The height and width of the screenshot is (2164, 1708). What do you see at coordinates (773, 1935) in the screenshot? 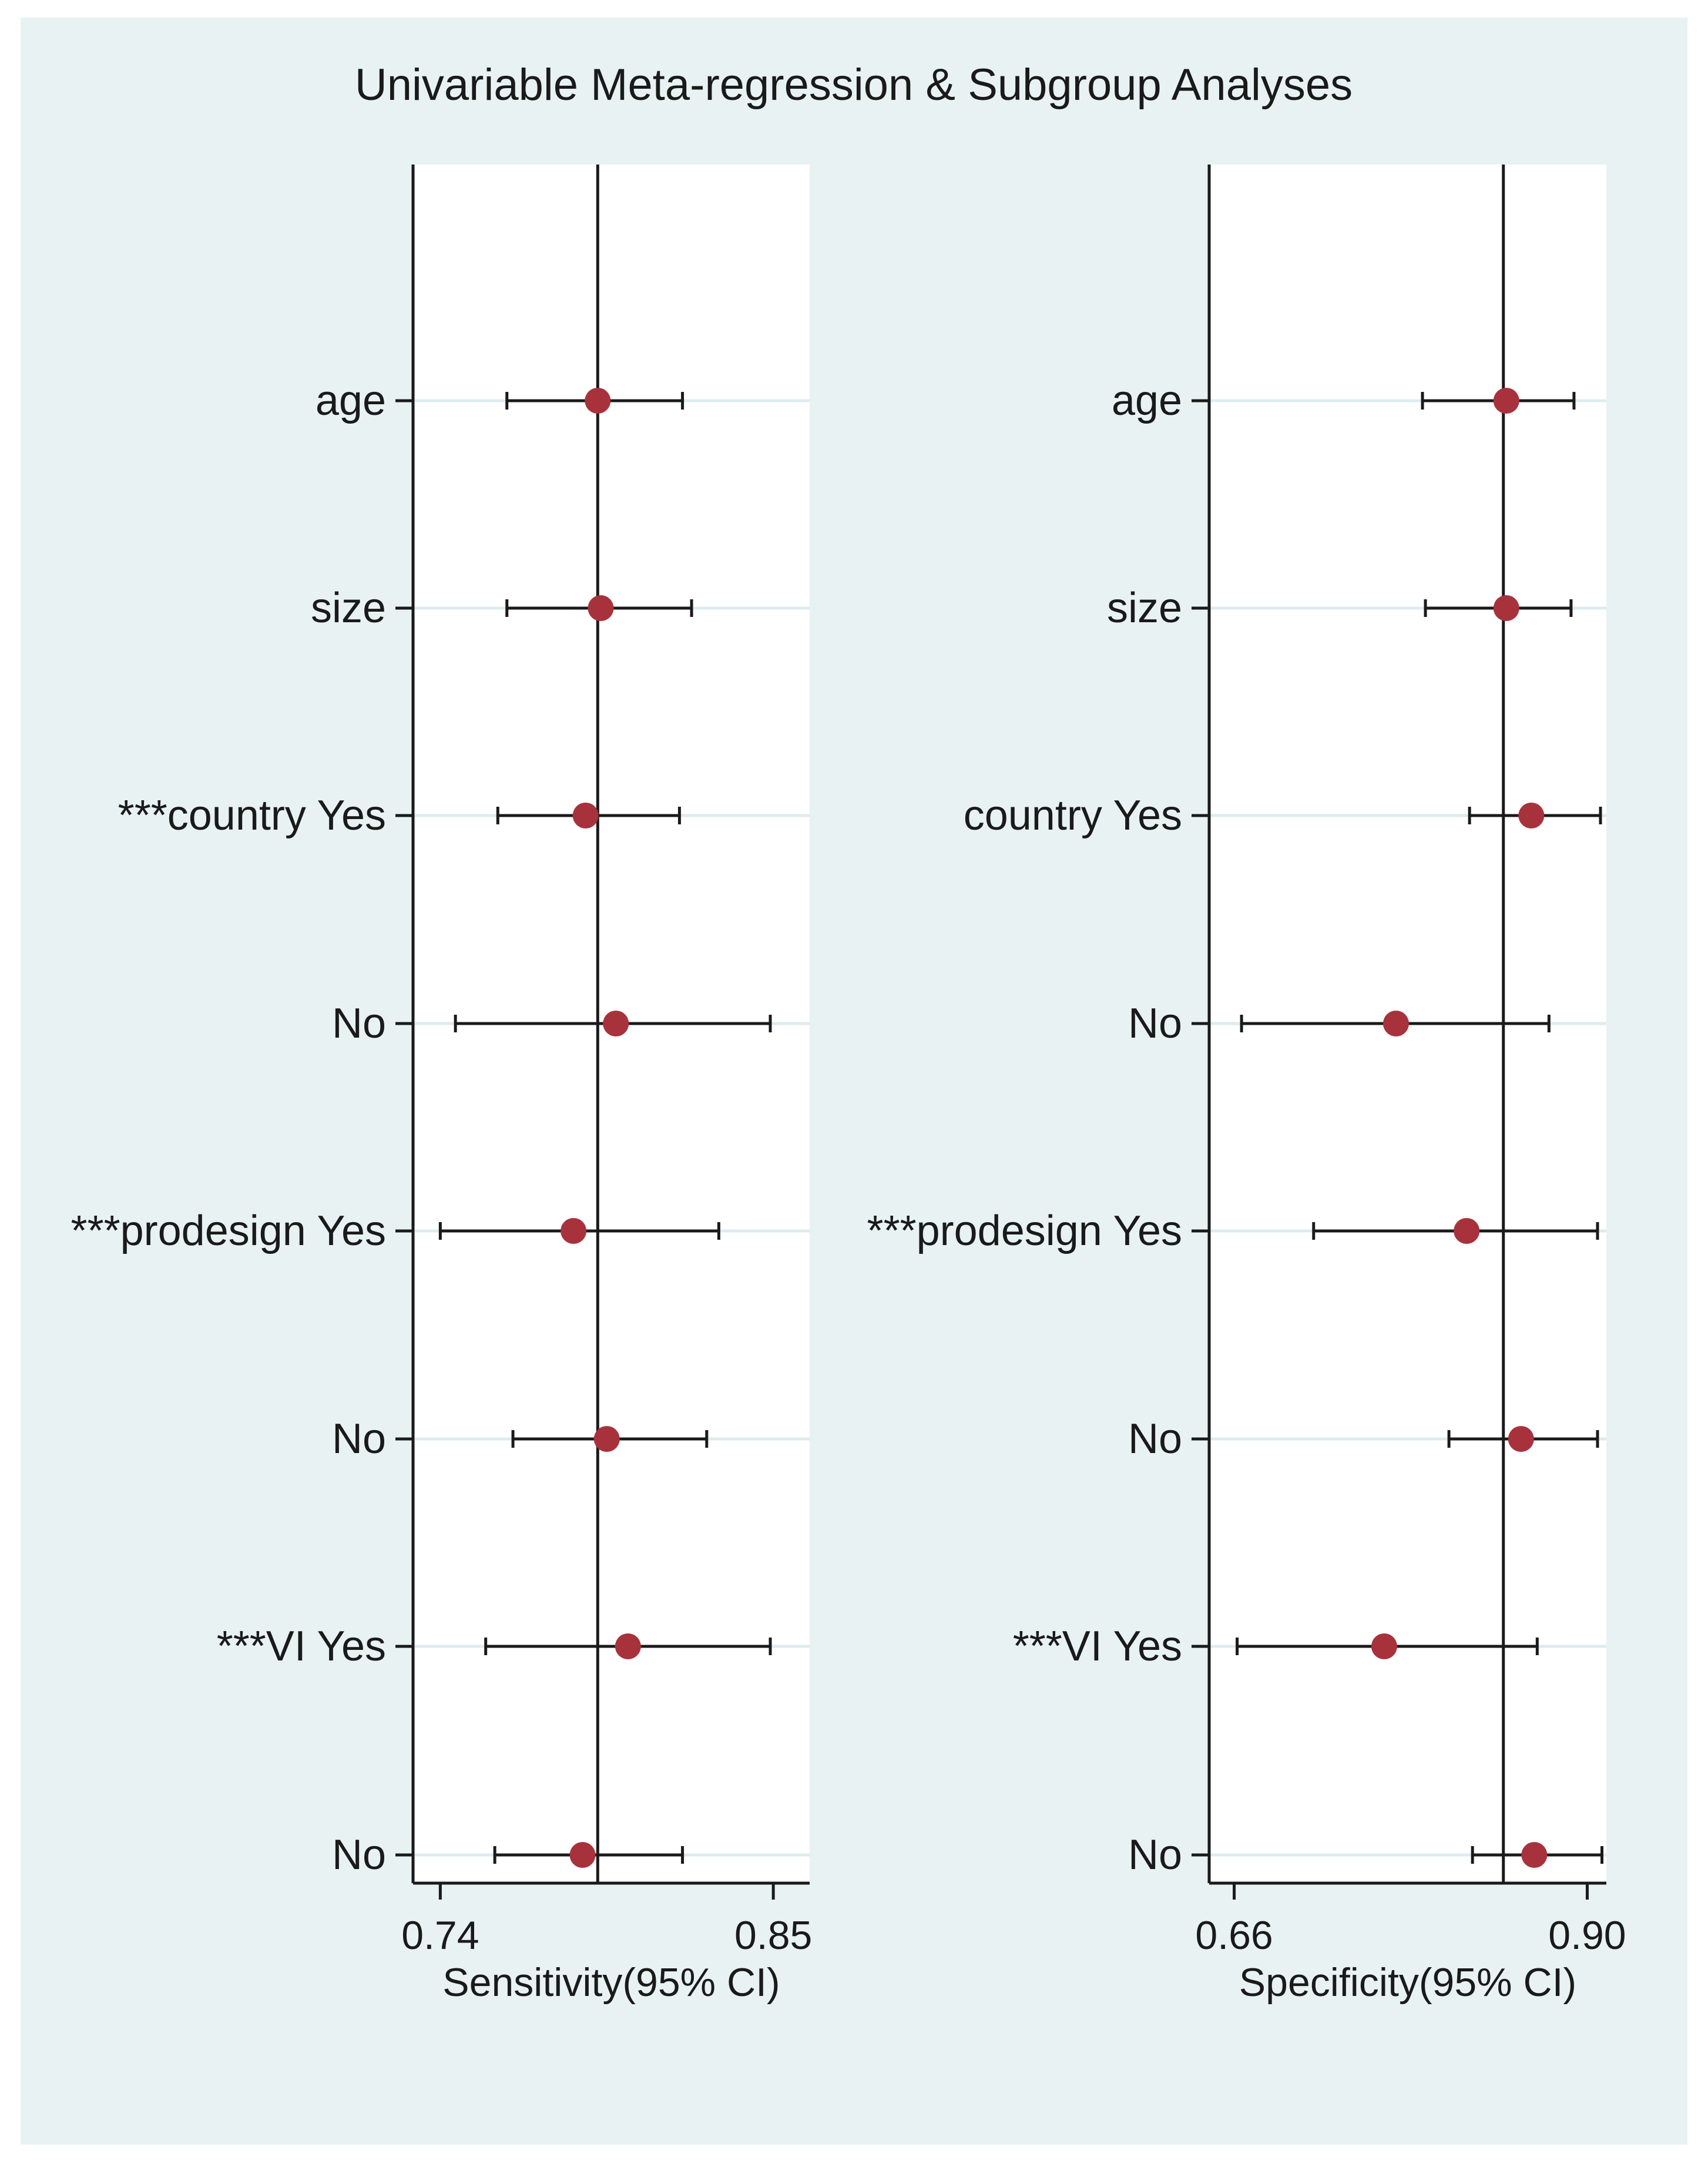
I see `x-tick-label: 0.85` at bounding box center [773, 1935].